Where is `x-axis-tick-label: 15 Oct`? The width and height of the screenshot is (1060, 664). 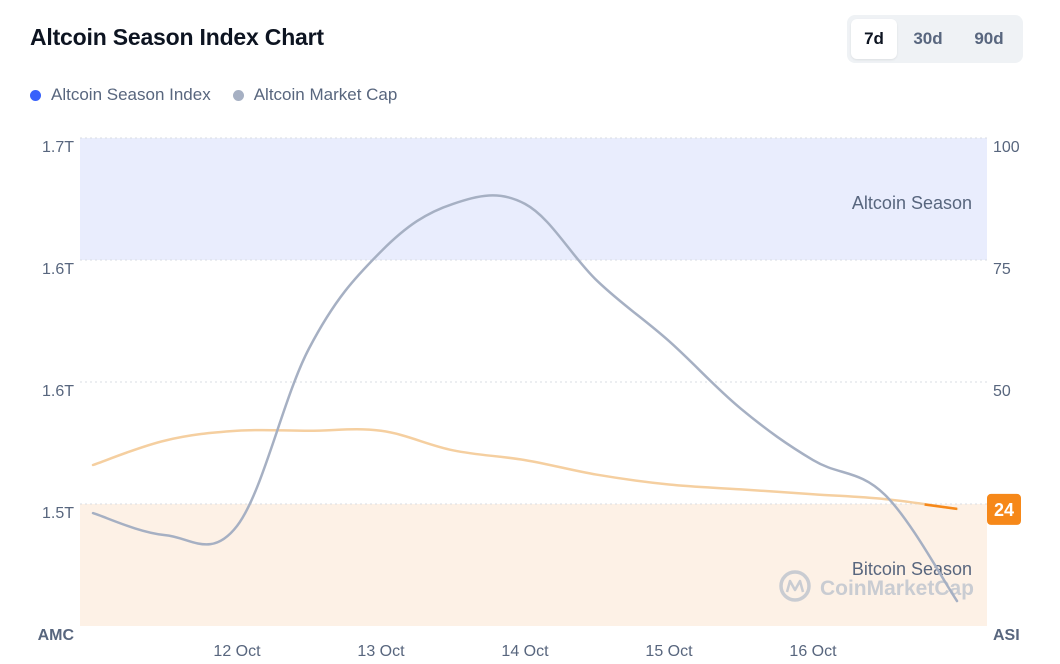
x-axis-tick-label: 15 Oct is located at coordinates (669, 651).